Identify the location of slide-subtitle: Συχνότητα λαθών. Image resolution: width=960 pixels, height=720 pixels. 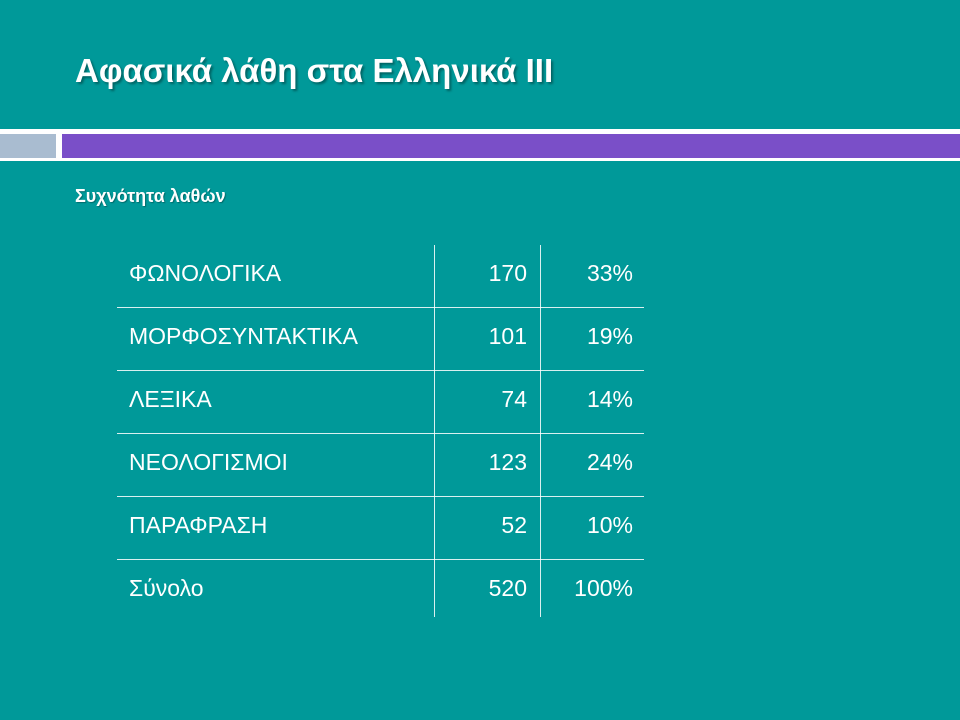
(150, 196).